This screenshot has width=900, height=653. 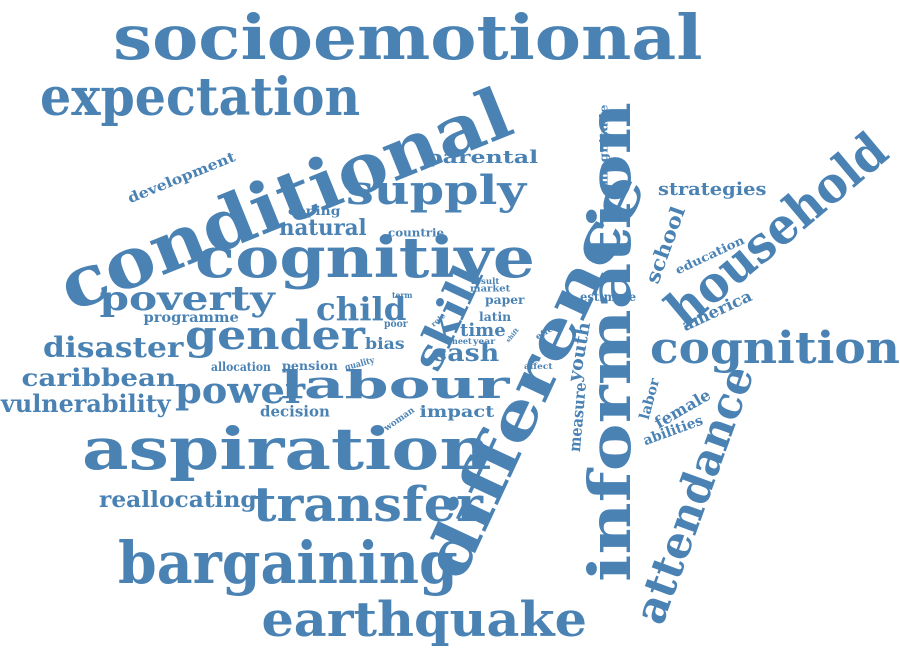 I want to click on word-coping: coping, so click(x=314, y=211).